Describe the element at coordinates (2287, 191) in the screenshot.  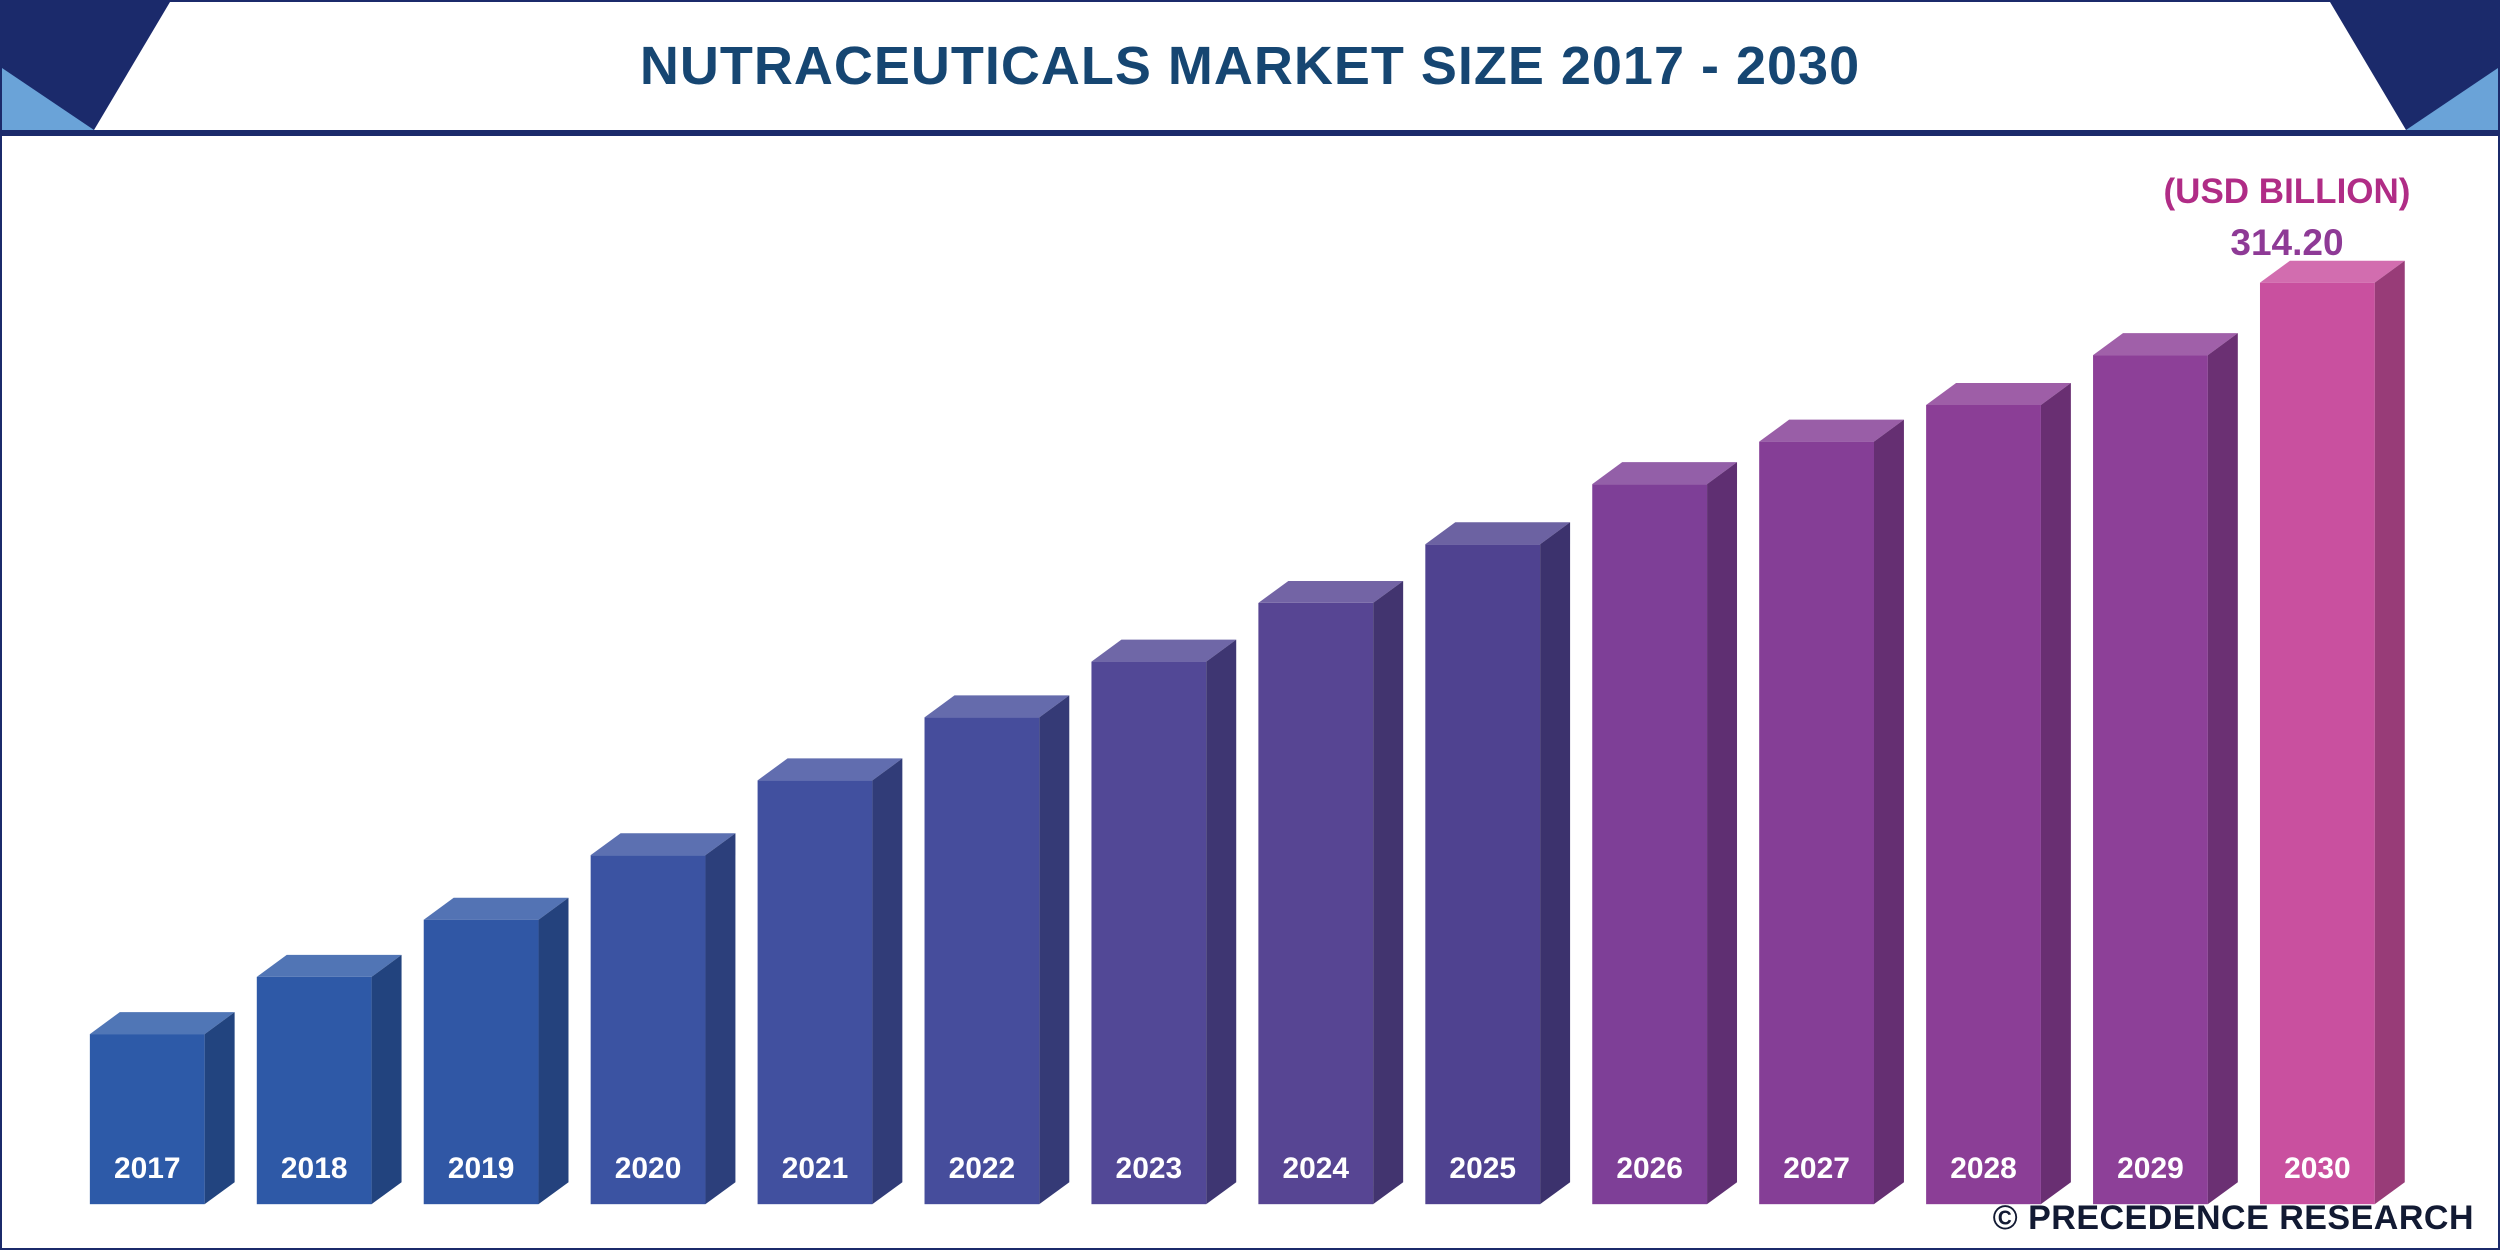
I see `unit-label: (USD BILLION)` at that location.